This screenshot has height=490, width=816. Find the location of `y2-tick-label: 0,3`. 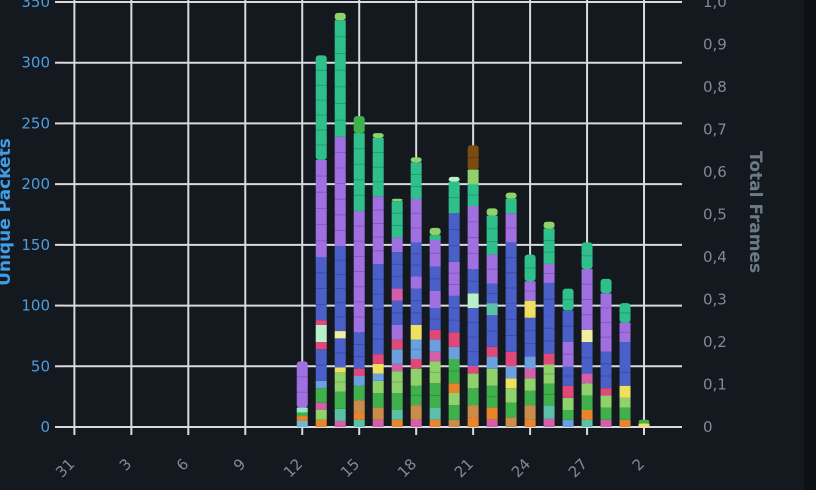

y2-tick-label: 0,3 is located at coordinates (715, 300).